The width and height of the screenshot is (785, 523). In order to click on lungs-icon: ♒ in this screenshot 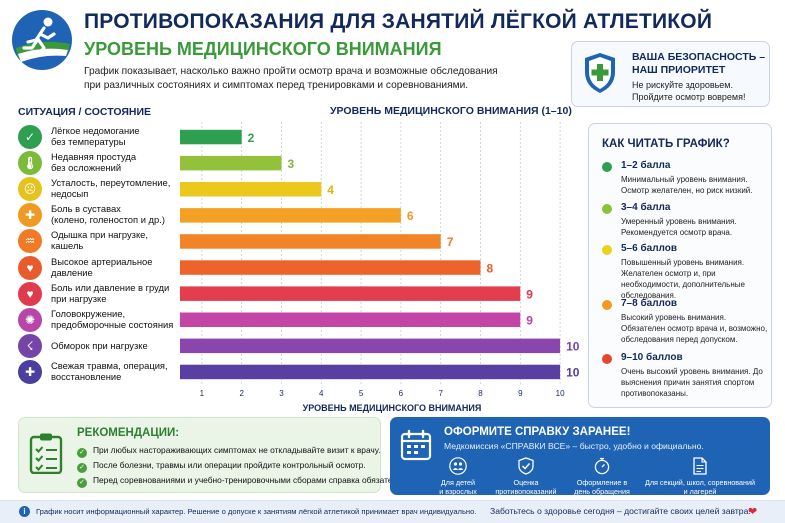, I will do `click(30, 241)`.